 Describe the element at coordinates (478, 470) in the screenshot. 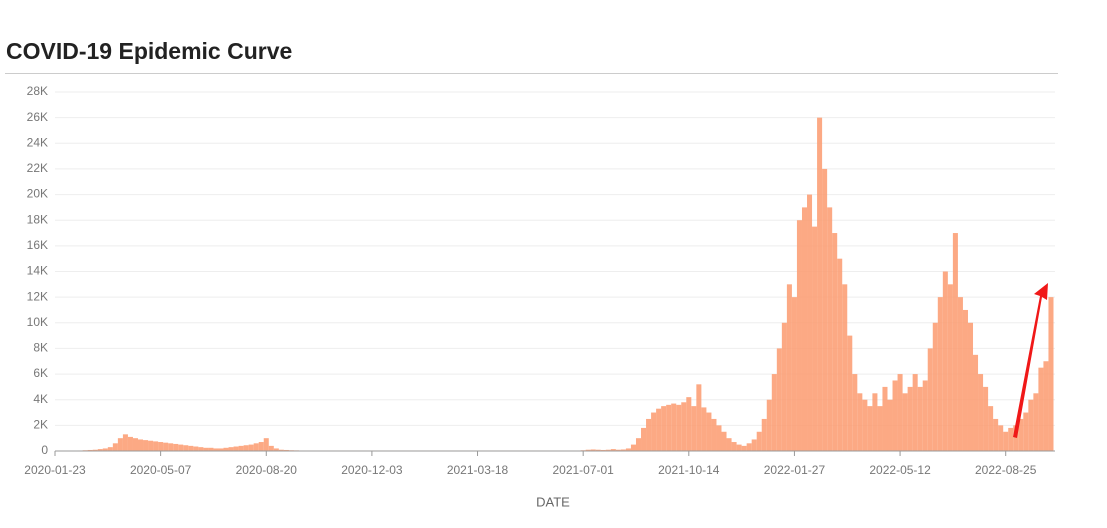

I see `x-tick-label: 2021-03-18` at that location.